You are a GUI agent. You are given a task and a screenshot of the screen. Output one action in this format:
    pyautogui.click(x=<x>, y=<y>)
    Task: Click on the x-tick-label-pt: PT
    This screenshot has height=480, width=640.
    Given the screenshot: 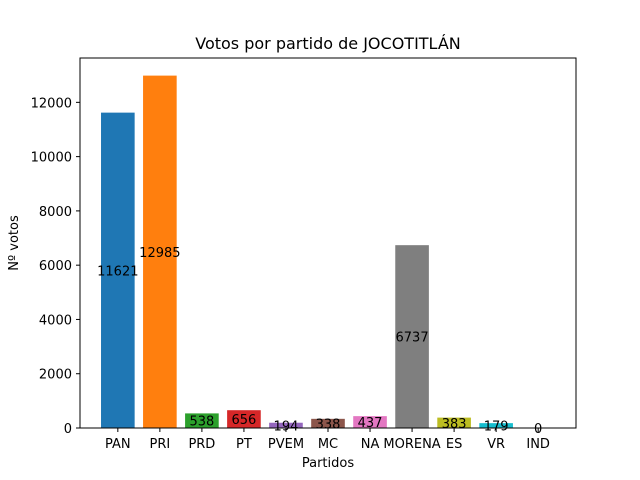 What is the action you would take?
    pyautogui.click(x=244, y=444)
    